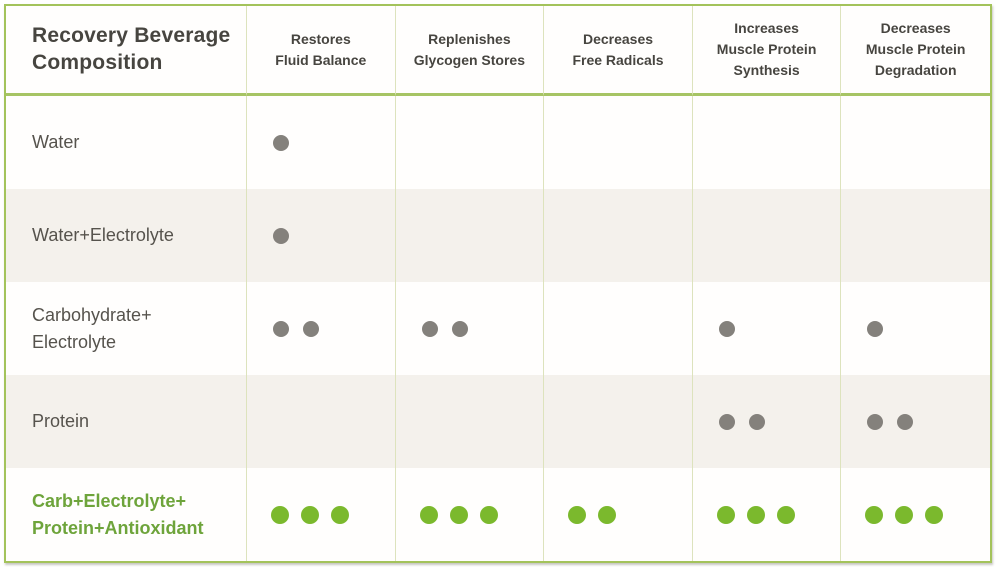 The height and width of the screenshot is (567, 1000). Describe the element at coordinates (118, 514) in the screenshot. I see `row-label-text: Carb+Electrolyte+ Protein+Antioxidant` at that location.